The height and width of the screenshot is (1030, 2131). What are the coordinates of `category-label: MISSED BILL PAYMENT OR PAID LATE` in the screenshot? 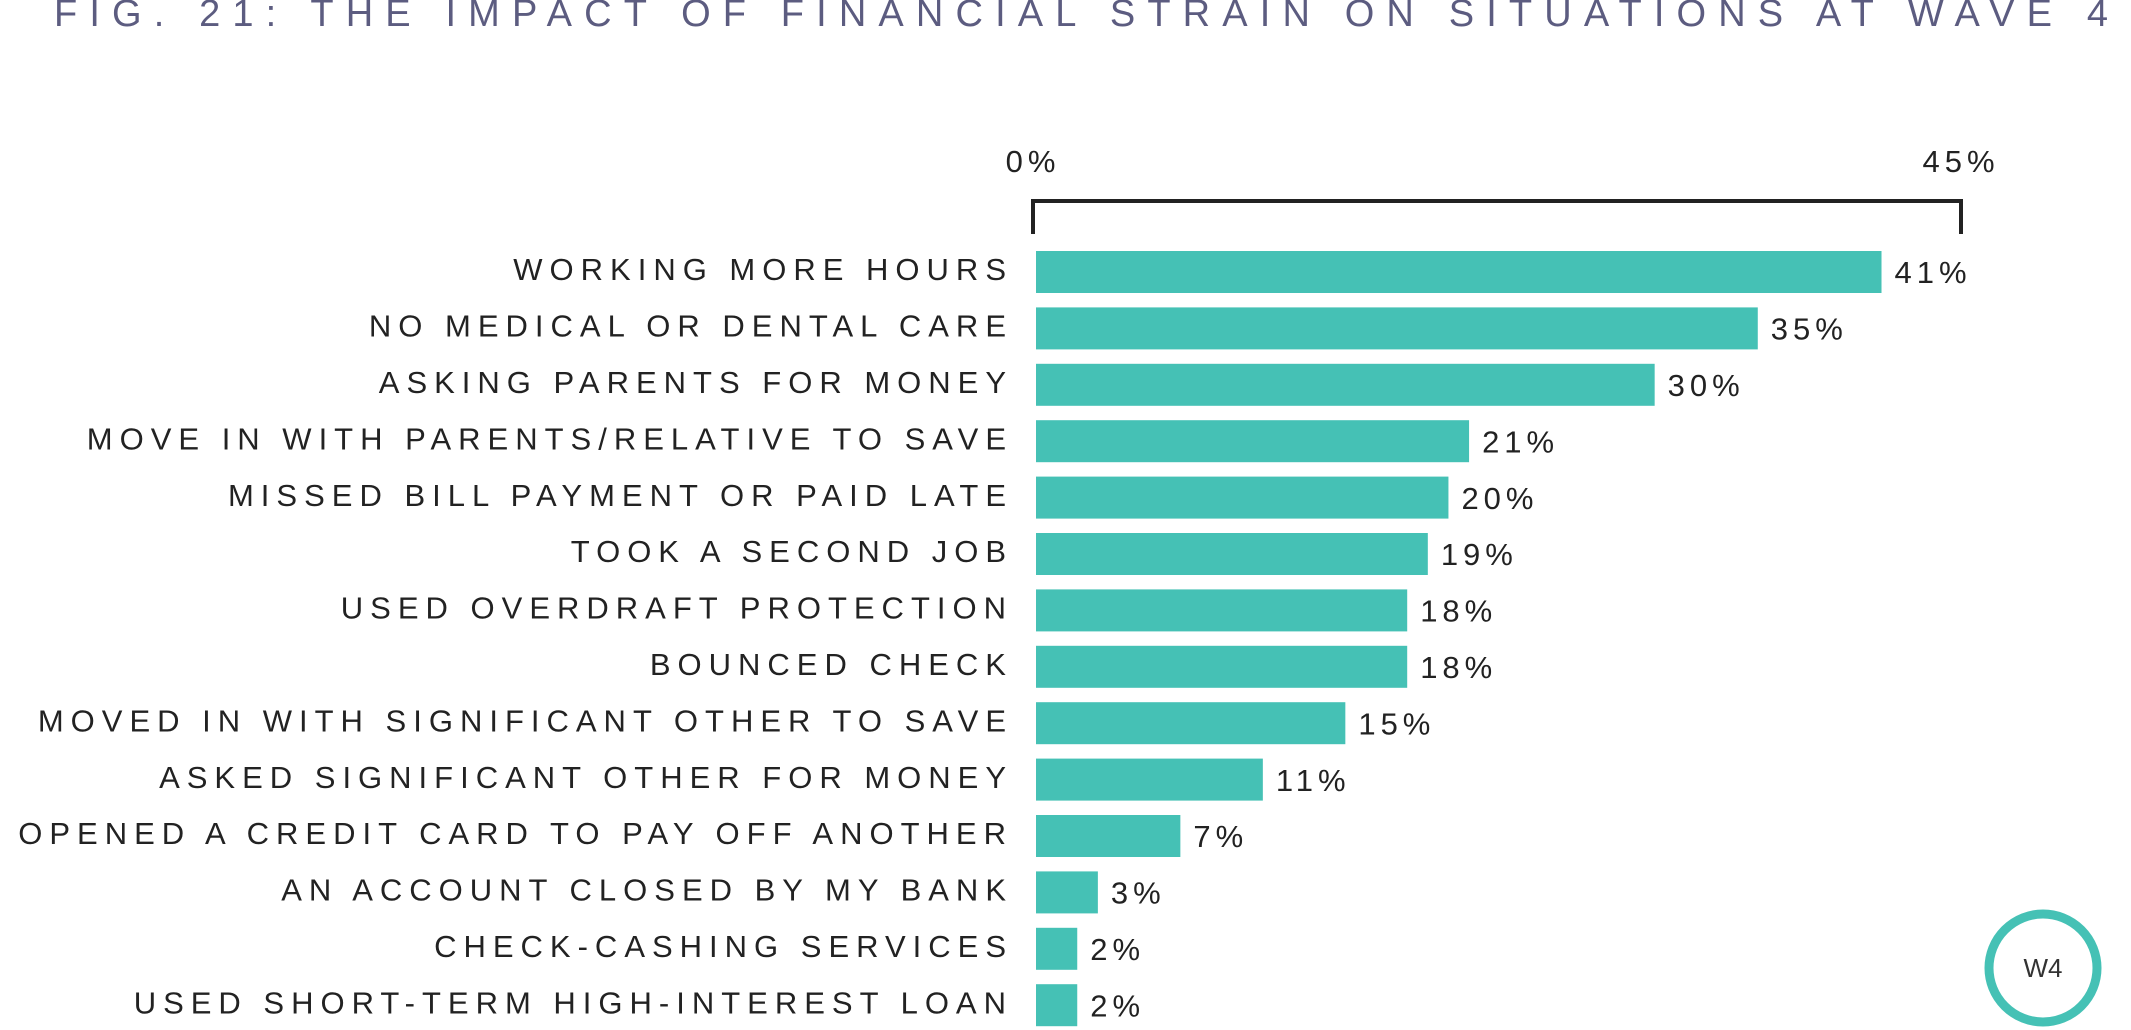 It's located at (620, 495).